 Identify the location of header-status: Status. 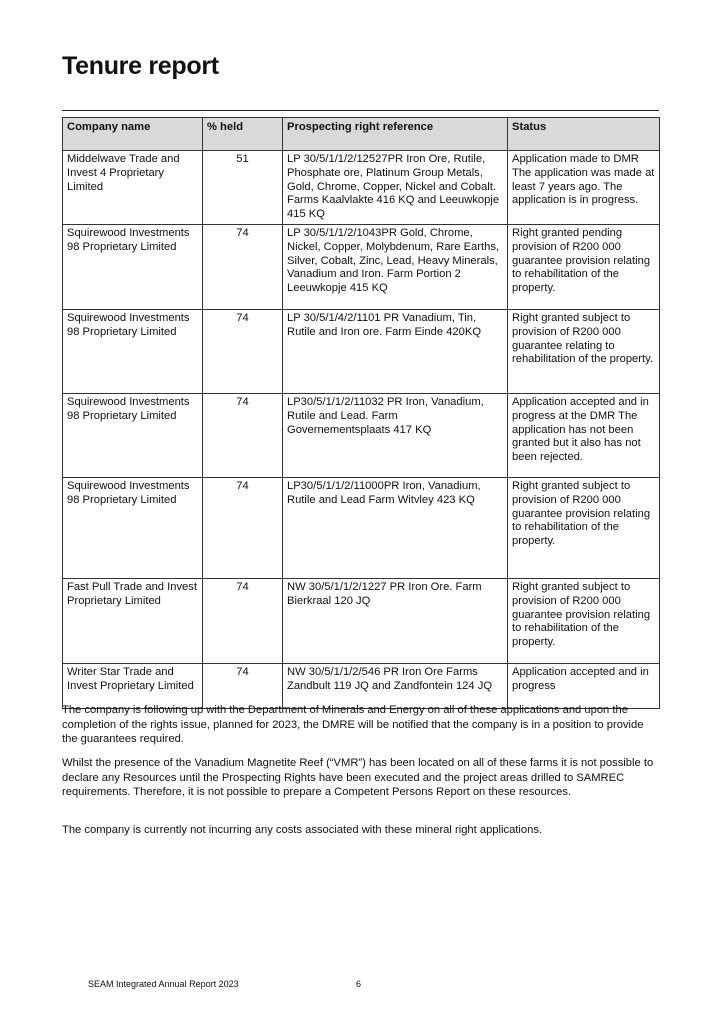
(583, 134).